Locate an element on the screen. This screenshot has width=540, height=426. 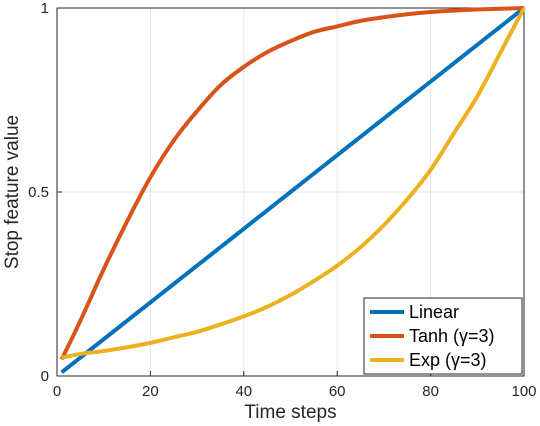
legend: Linear Tanh (γ=3) Exp (γ=3) is located at coordinates (443, 336).